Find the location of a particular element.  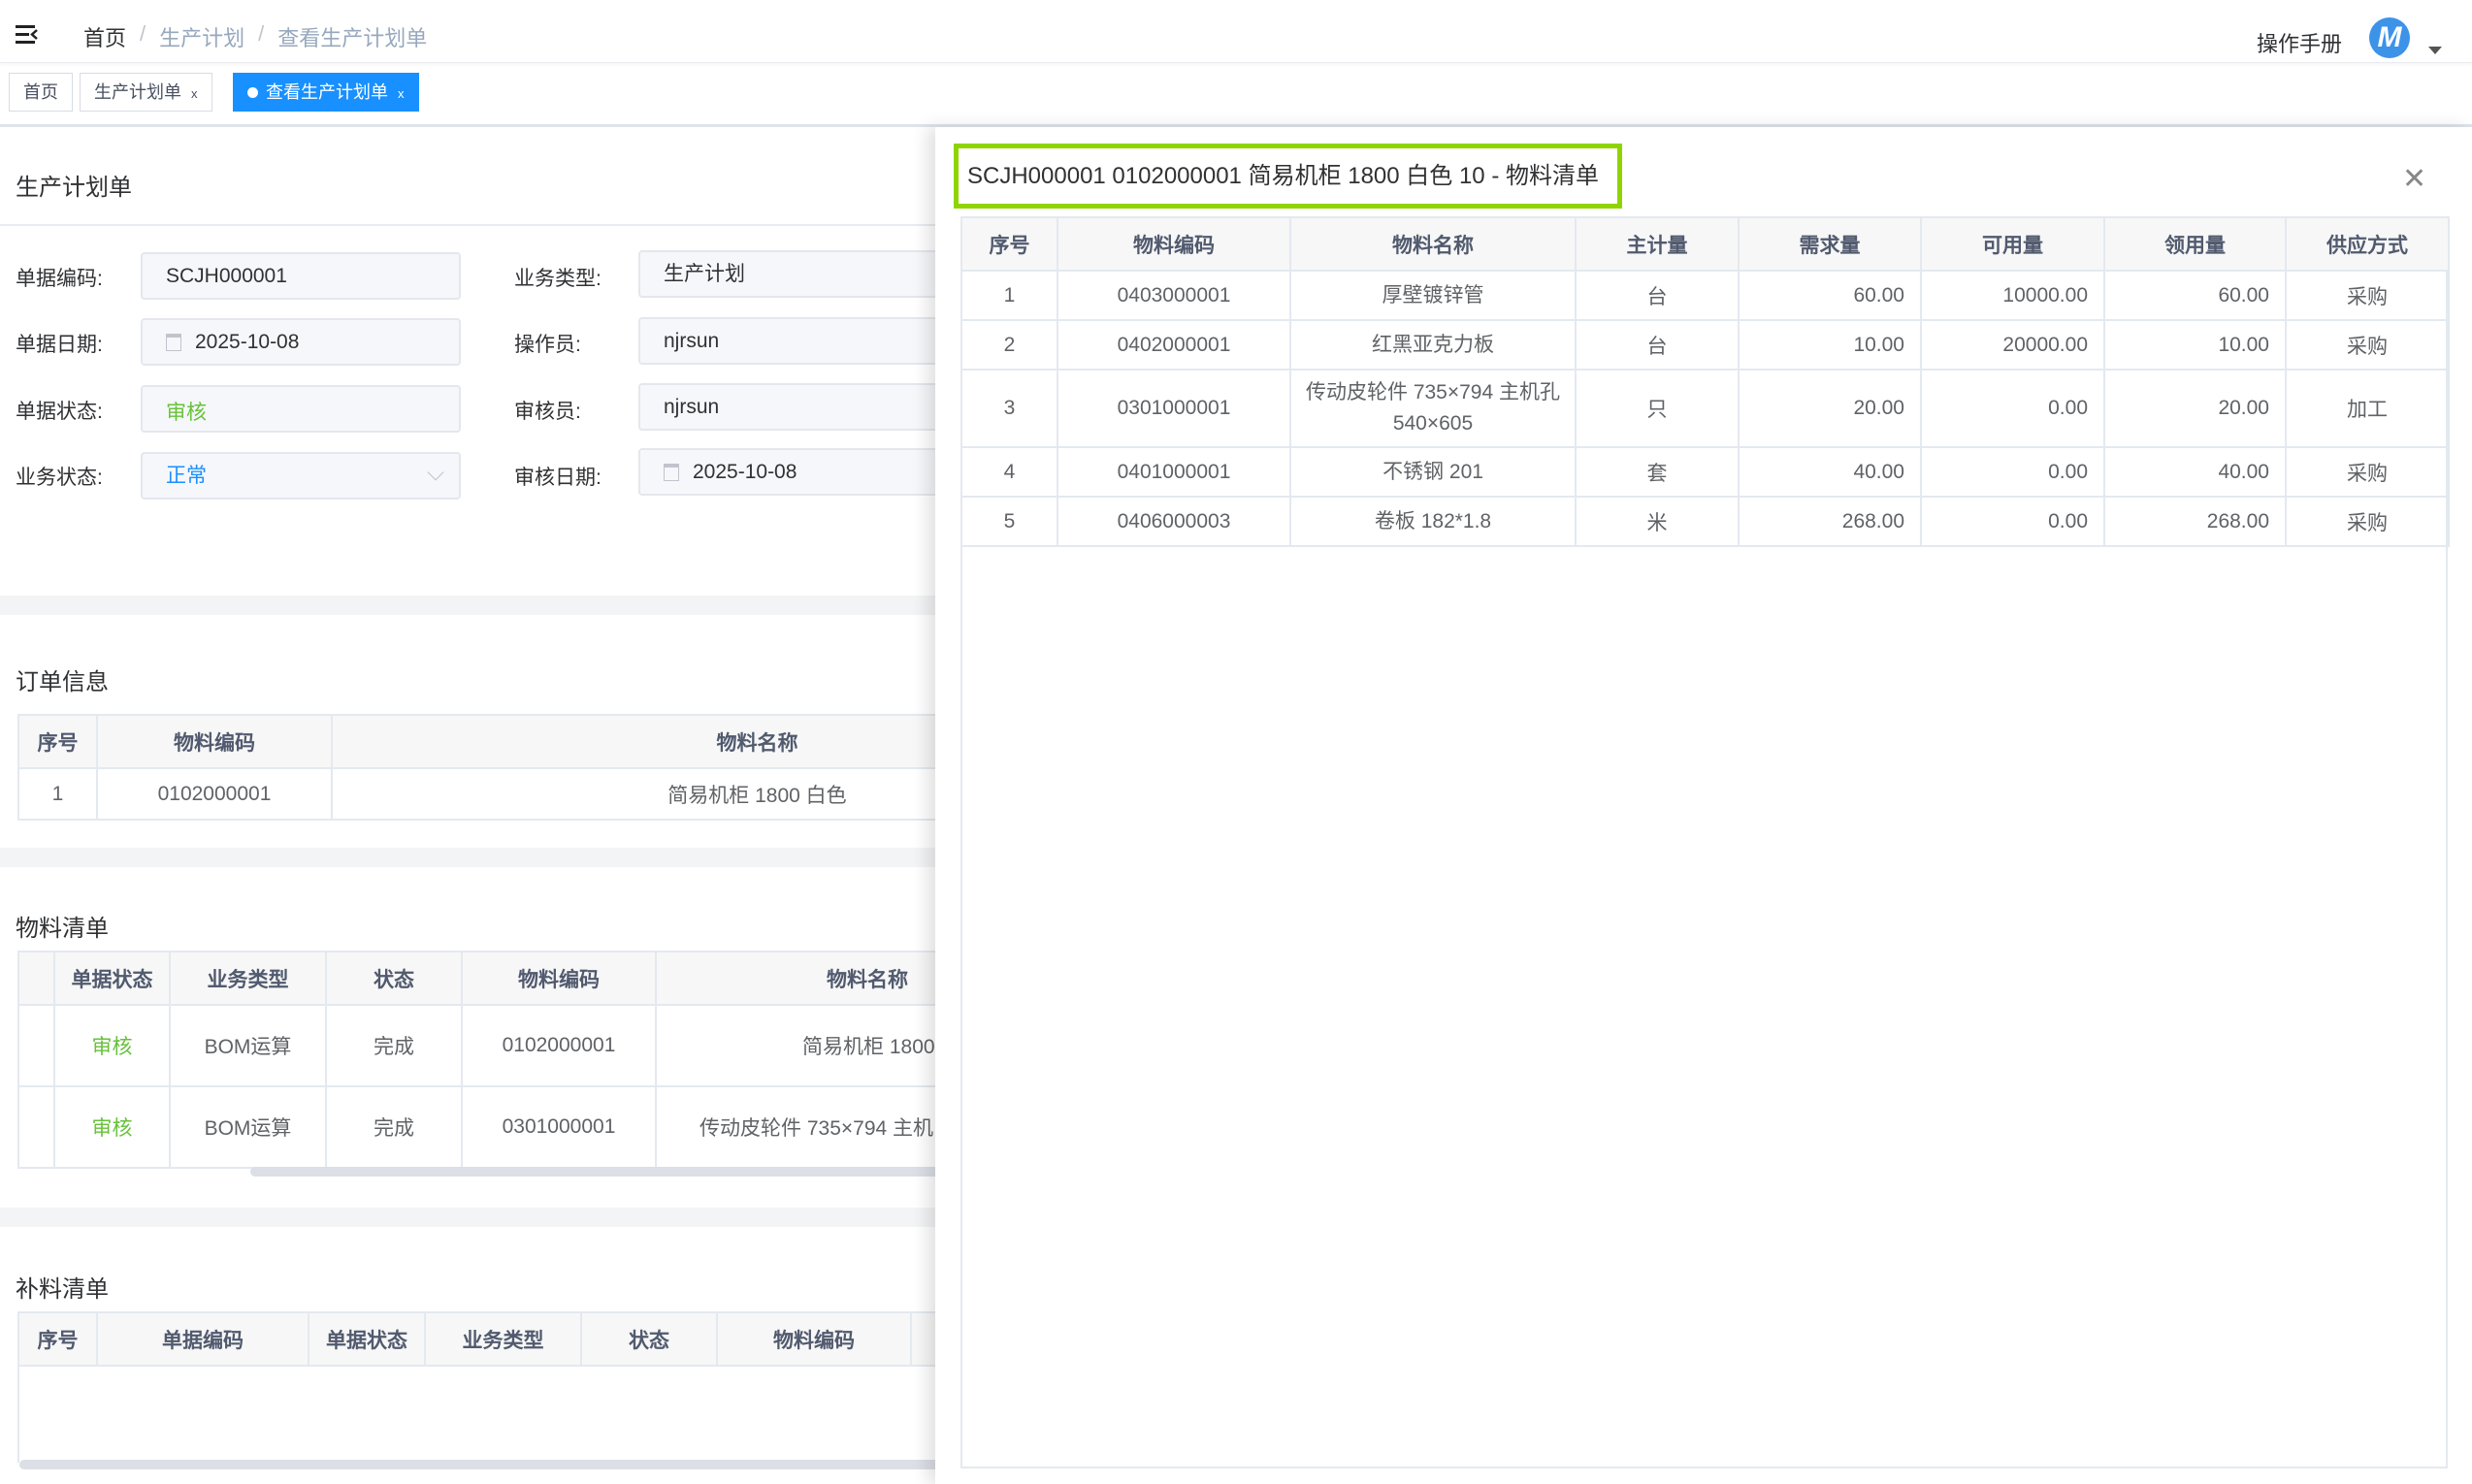

order-info-title: 订单信息 is located at coordinates (62, 682).